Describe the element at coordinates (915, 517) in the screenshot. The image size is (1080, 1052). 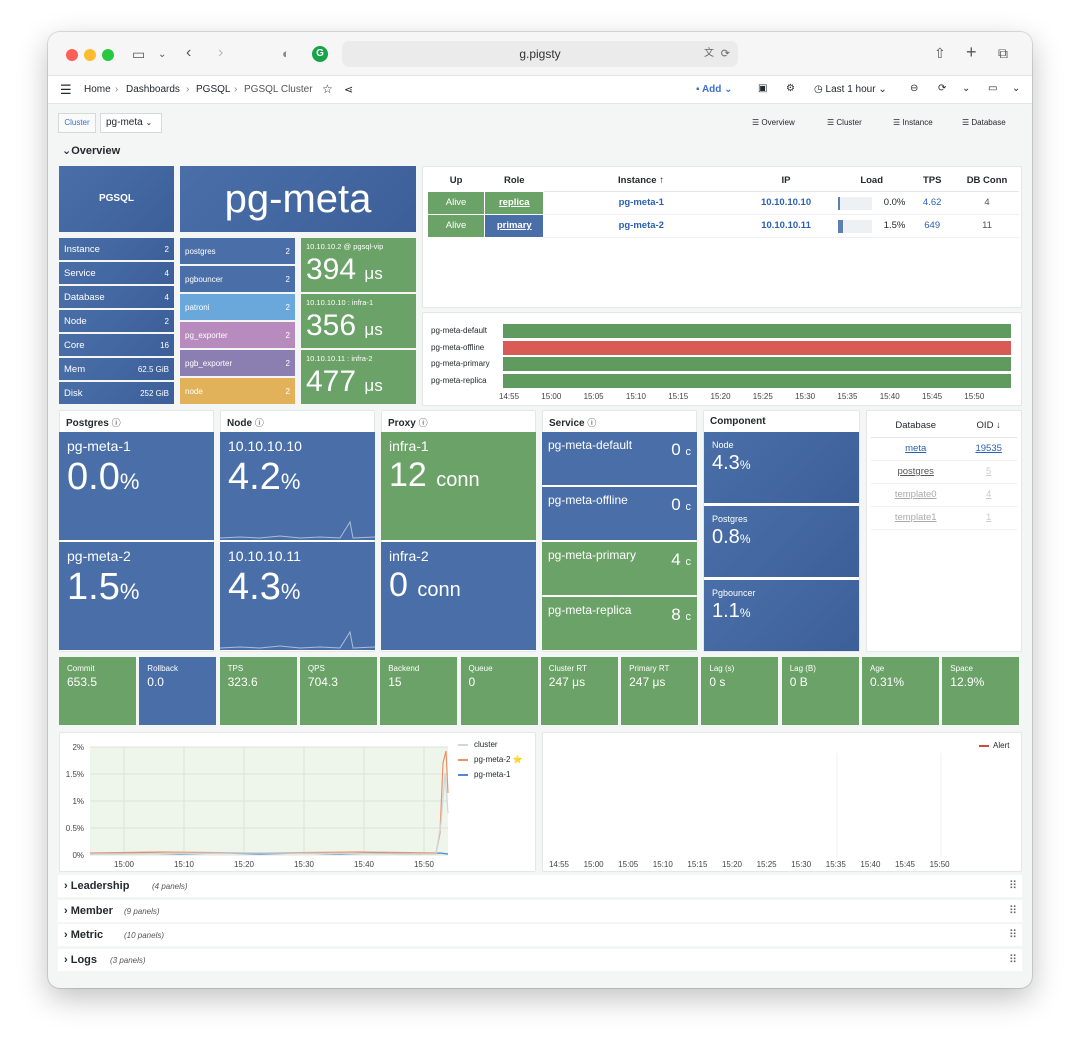
I see `cell-database-name: template1` at that location.